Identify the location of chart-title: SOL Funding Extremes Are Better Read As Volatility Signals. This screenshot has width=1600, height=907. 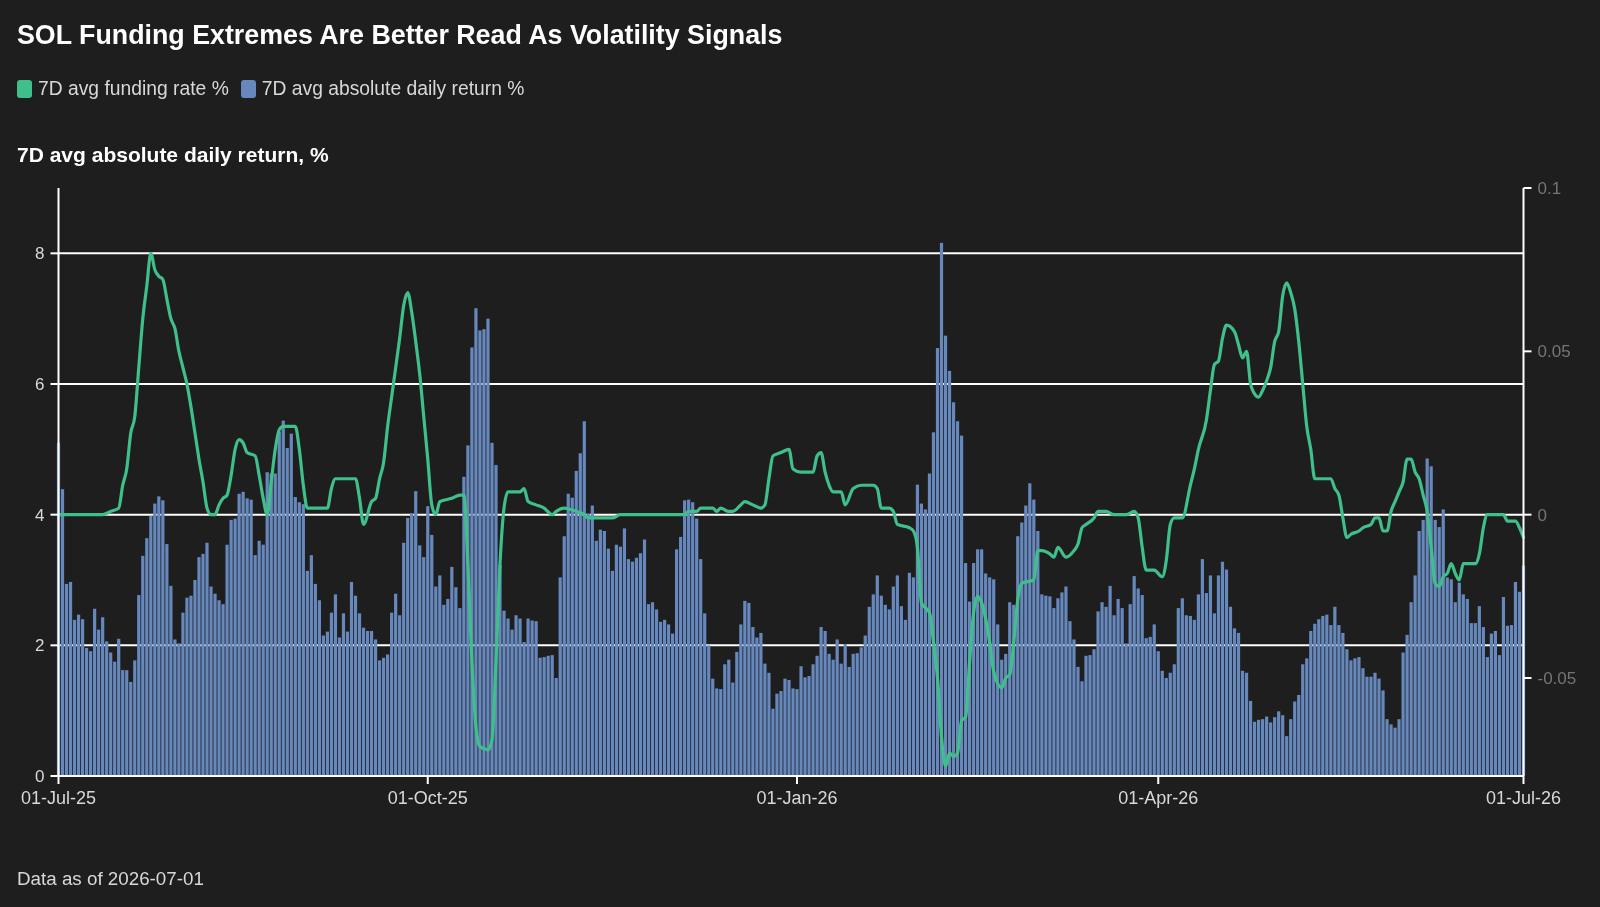
(400, 35).